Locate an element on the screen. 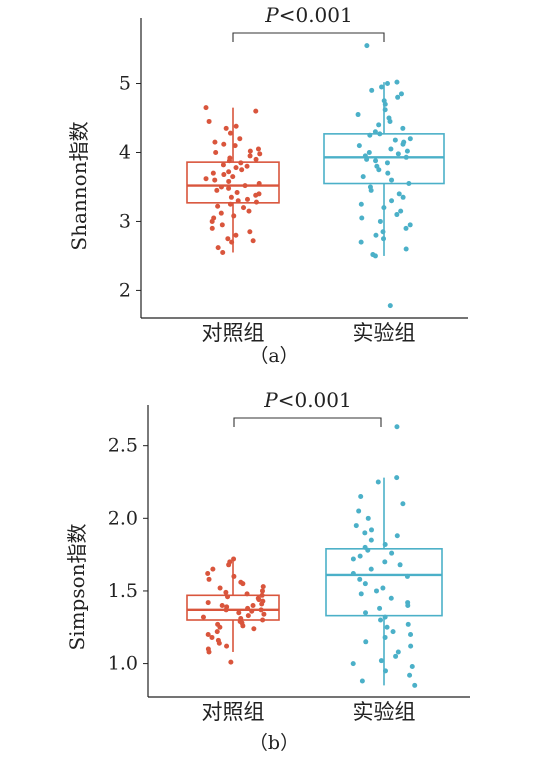  y-tick-label: 2 is located at coordinates (125, 290).